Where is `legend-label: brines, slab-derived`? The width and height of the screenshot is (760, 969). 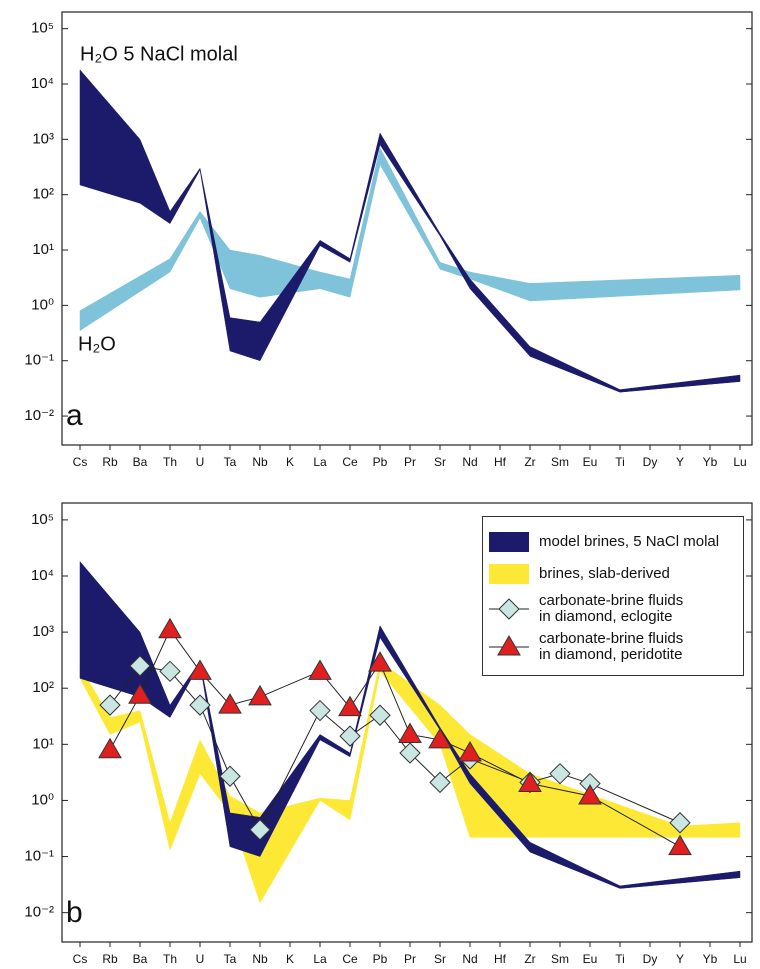
legend-label: brines, slab-derived is located at coordinates (604, 573).